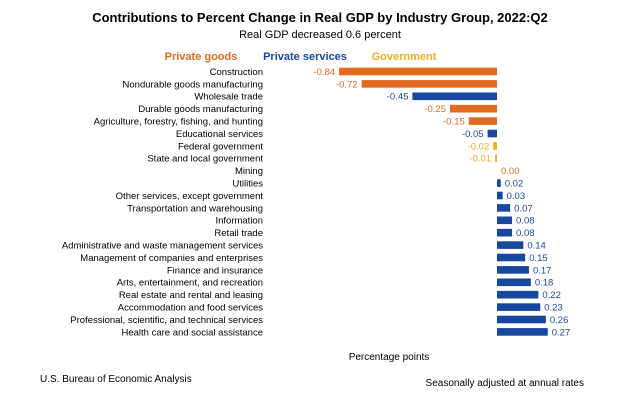  Describe the element at coordinates (200, 109) in the screenshot. I see `category-label-durable-goods-manufacturing: Durable goods manufacturing` at that location.